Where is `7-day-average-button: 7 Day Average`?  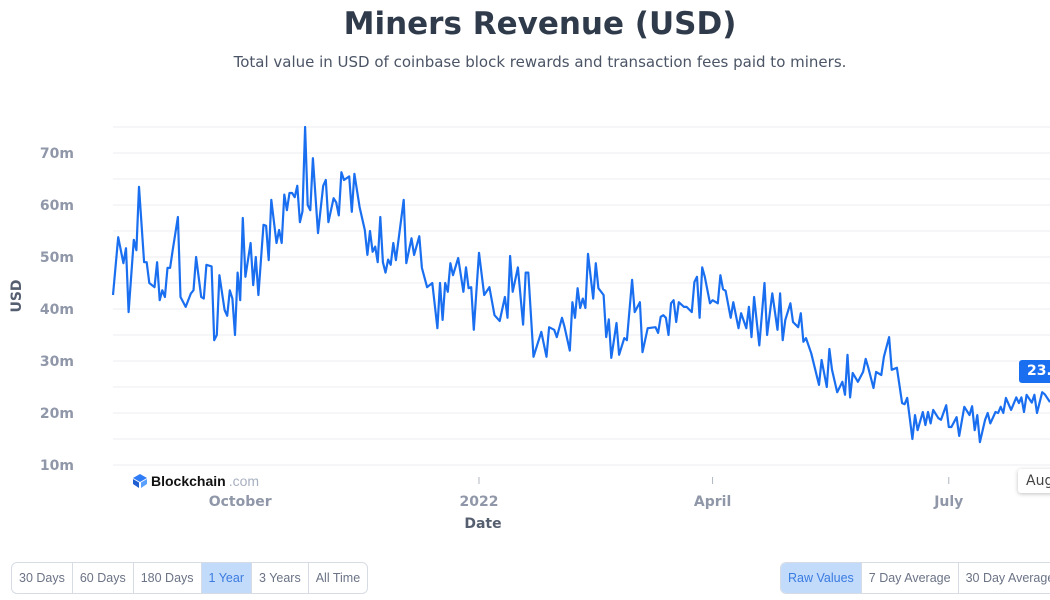
7-day-average-button: 7 Day Average is located at coordinates (910, 578).